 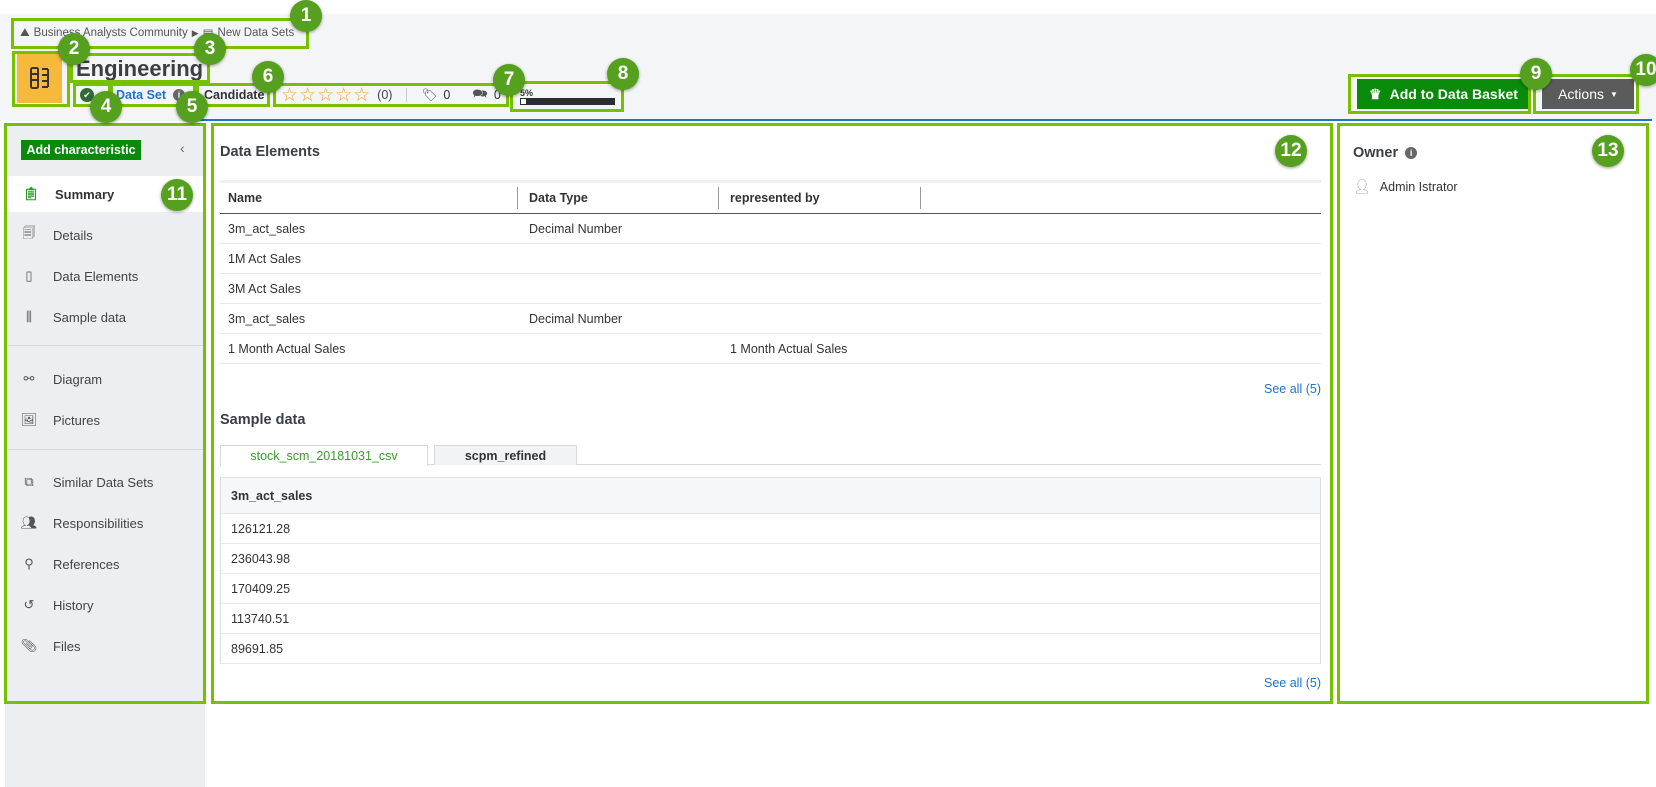 I want to click on actions-label: Actions, so click(x=1581, y=94).